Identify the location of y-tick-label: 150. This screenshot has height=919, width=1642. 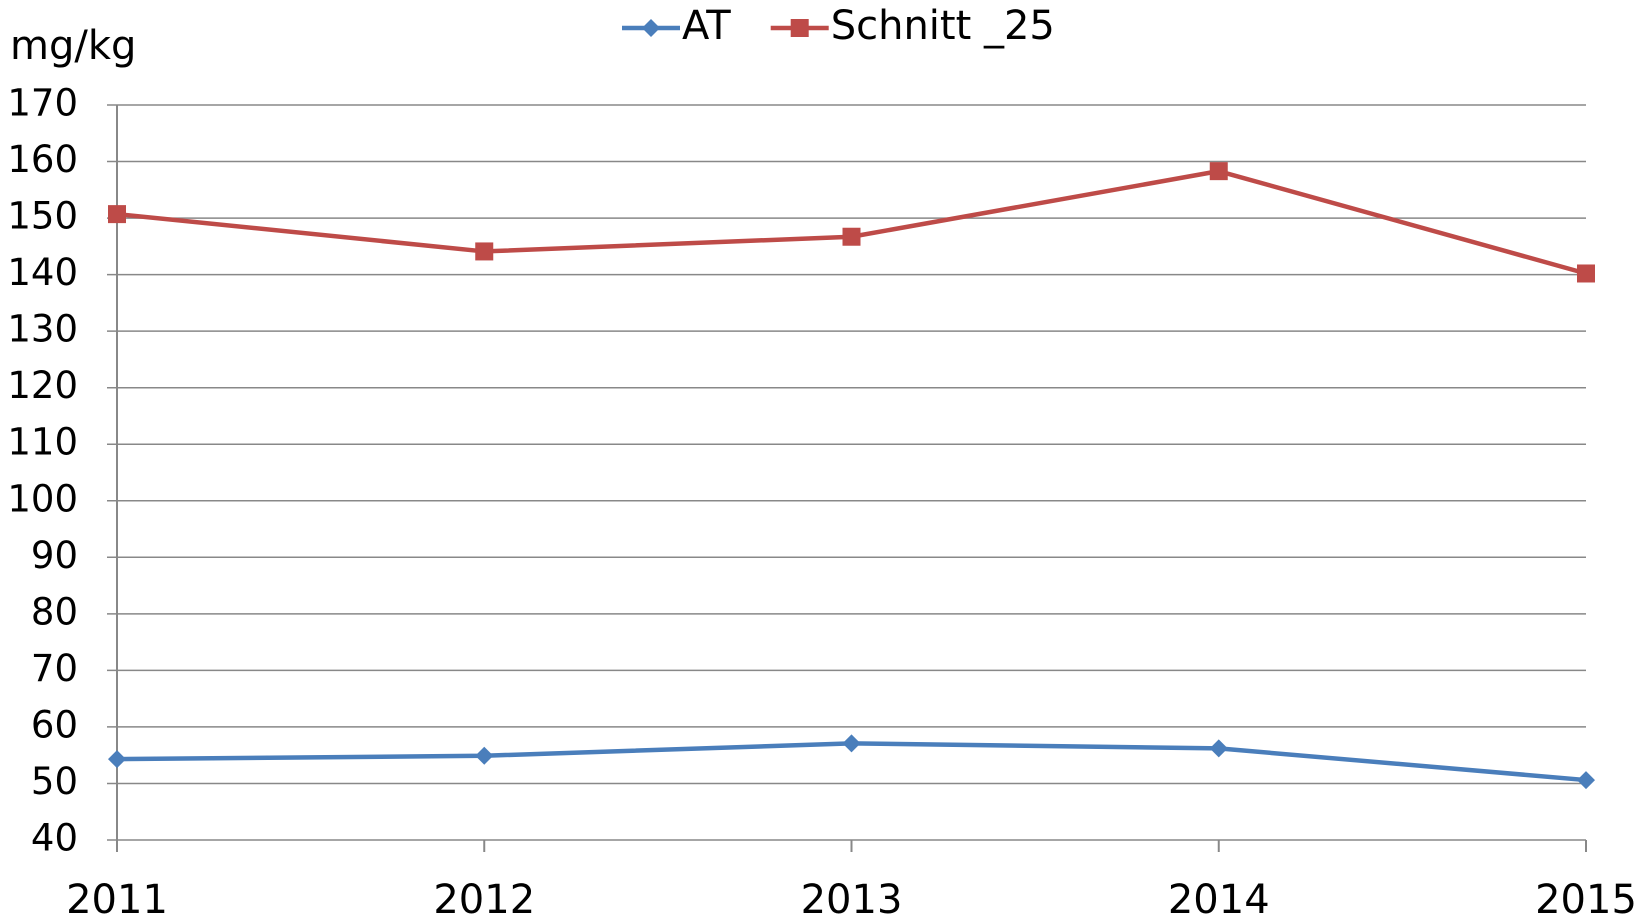
(42, 216).